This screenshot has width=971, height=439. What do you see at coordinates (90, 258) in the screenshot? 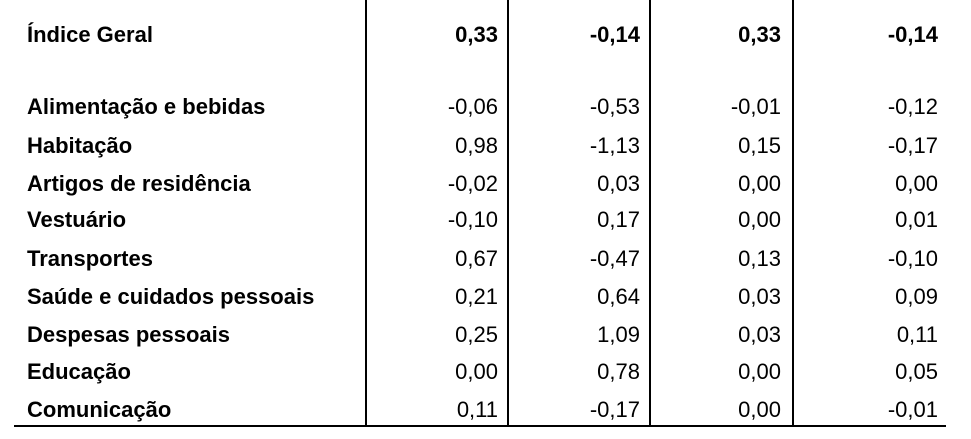
I see `row-label: Transportes` at bounding box center [90, 258].